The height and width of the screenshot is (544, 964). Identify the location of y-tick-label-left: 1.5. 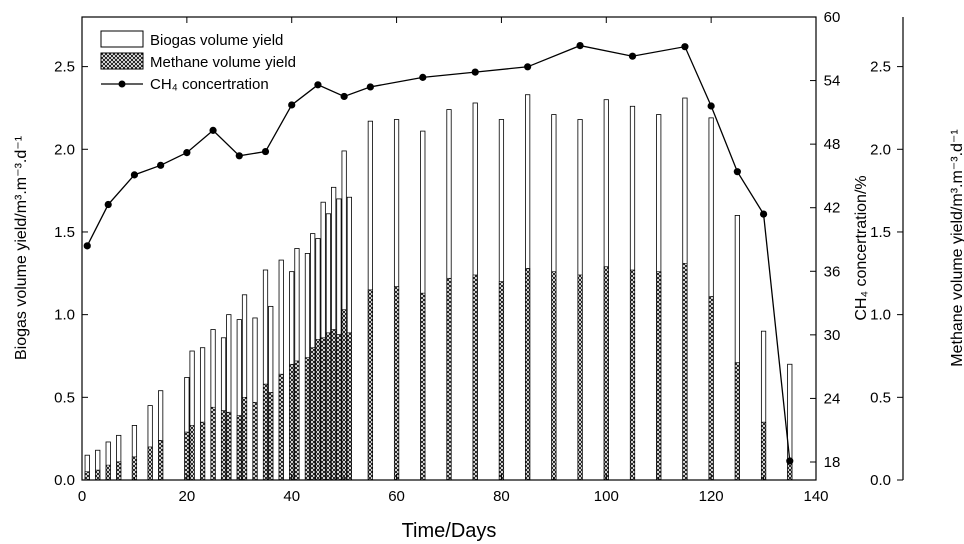
(64, 232).